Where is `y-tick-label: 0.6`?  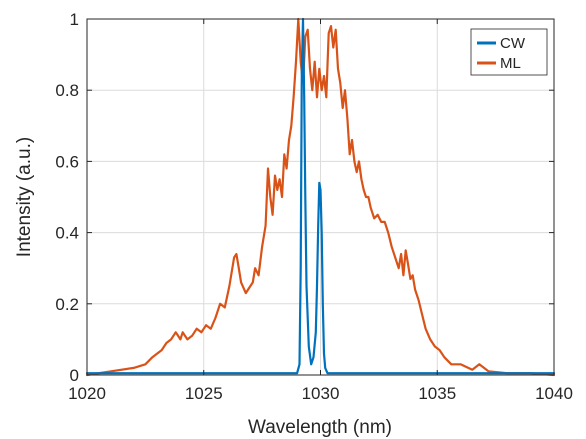 y-tick-label: 0.6 is located at coordinates (67, 161).